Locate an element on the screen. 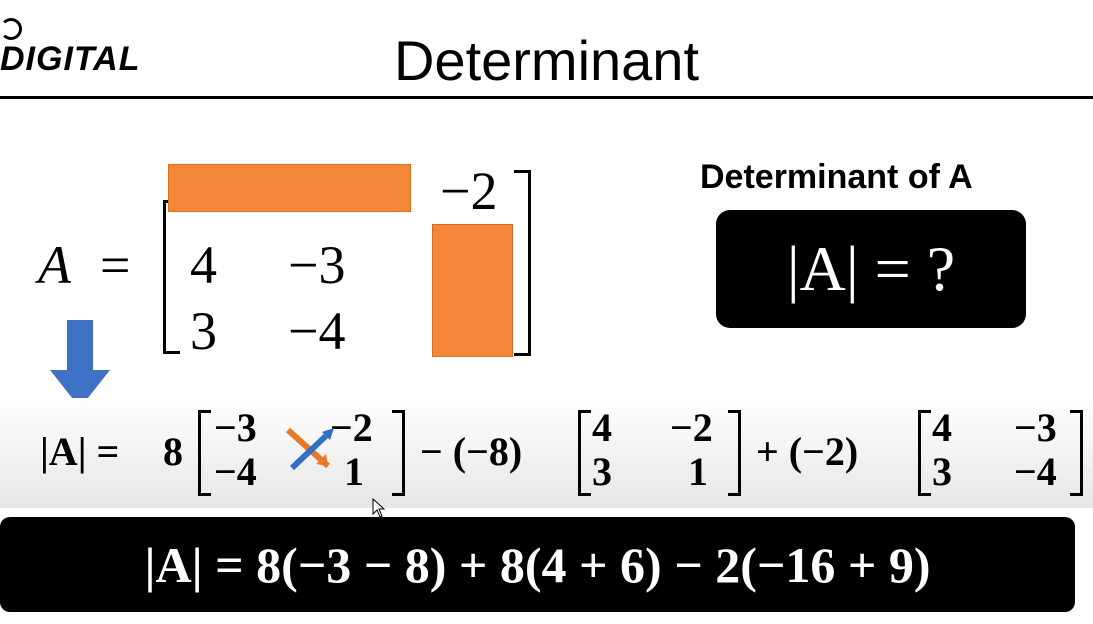 The height and width of the screenshot is (624, 1093). minor1-cell: −3 is located at coordinates (235, 427).